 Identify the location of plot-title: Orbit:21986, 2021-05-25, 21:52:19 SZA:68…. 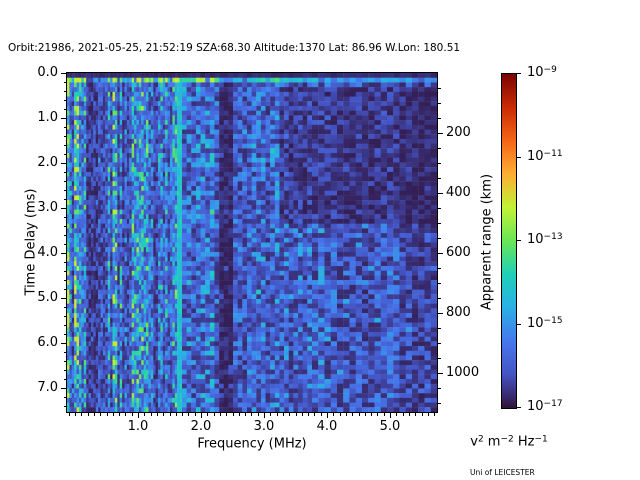
(234, 48).